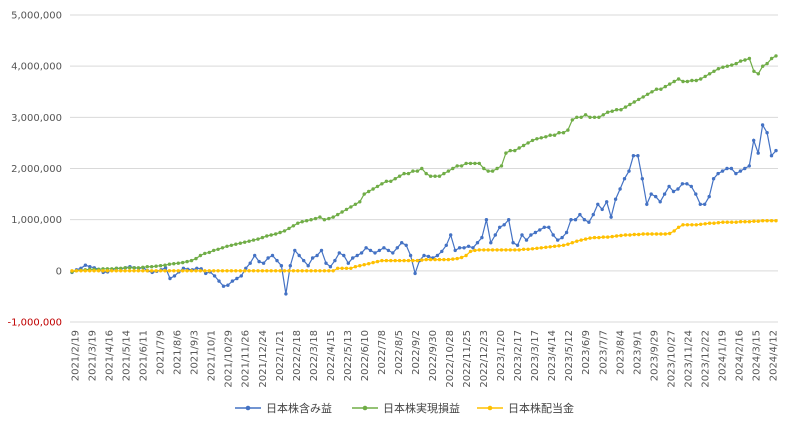 The image size is (804, 427). What do you see at coordinates (705, 359) in the screenshot?
I see `x-tick-label: 2023/12/22` at bounding box center [705, 359].